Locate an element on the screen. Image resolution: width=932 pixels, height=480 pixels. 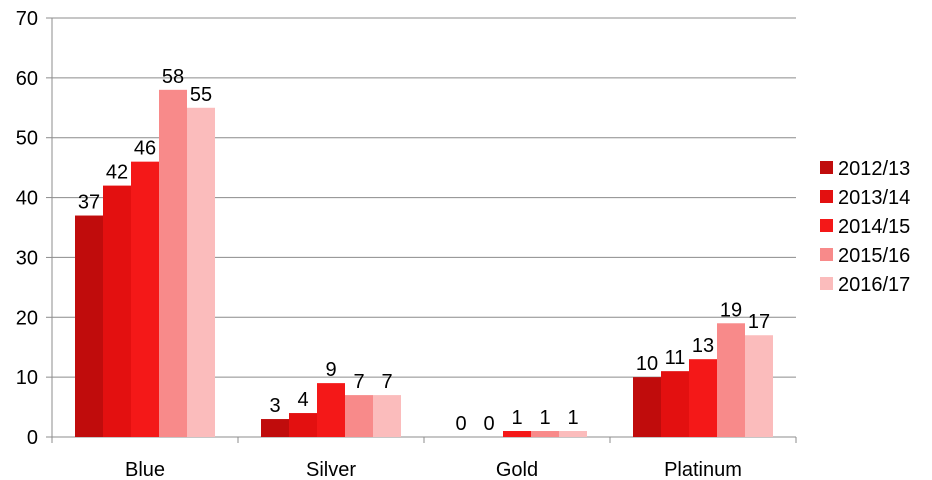
data-label: 4 is located at coordinates (302, 400).